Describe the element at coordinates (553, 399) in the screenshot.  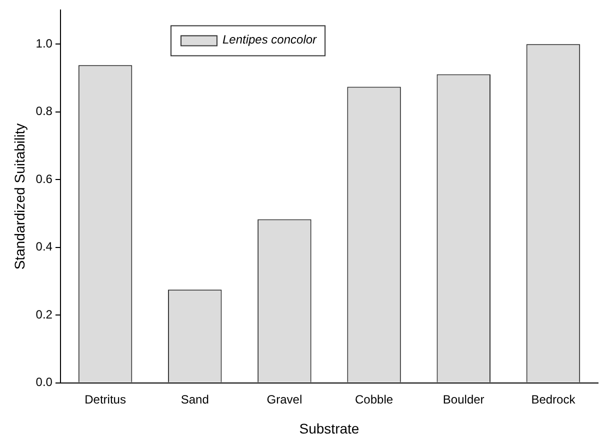
I see `x-tick-label: Bedrock` at that location.